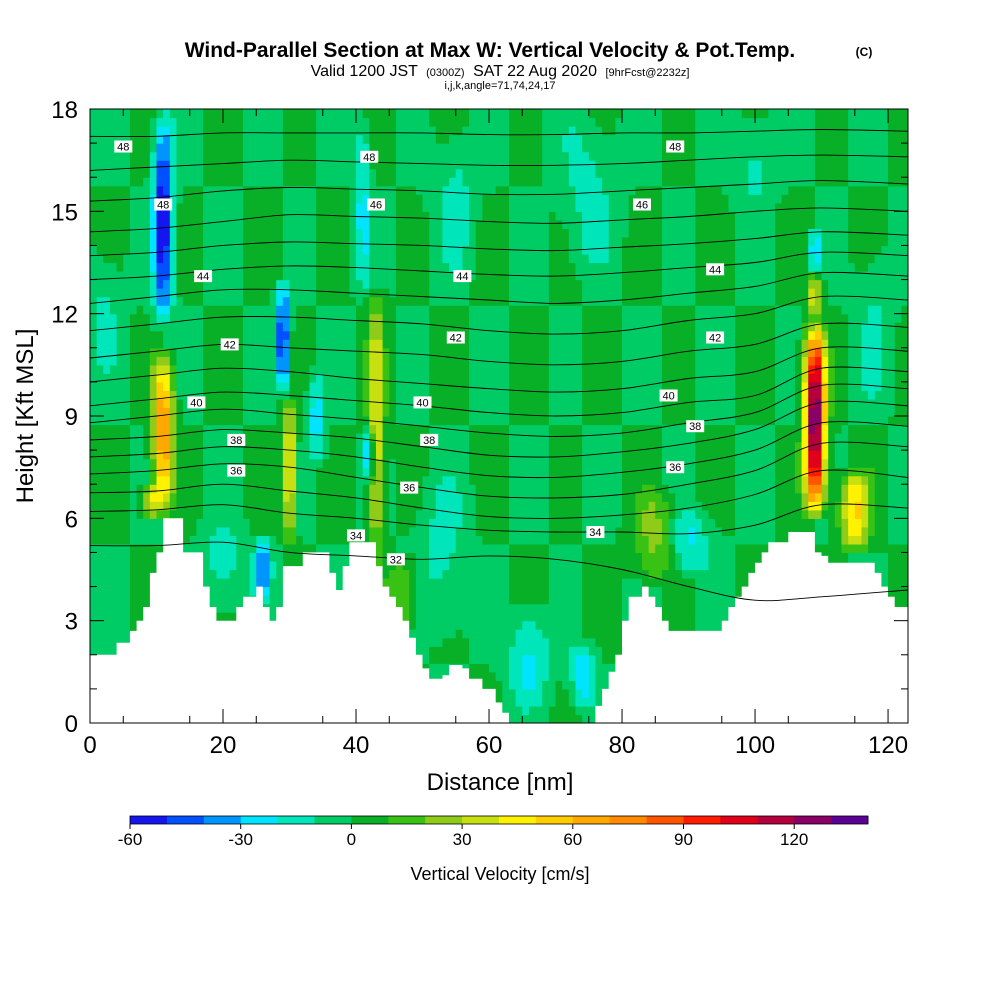 The height and width of the screenshot is (1000, 1000). What do you see at coordinates (864, 52) in the screenshot?
I see `copyright-mark: (C)` at bounding box center [864, 52].